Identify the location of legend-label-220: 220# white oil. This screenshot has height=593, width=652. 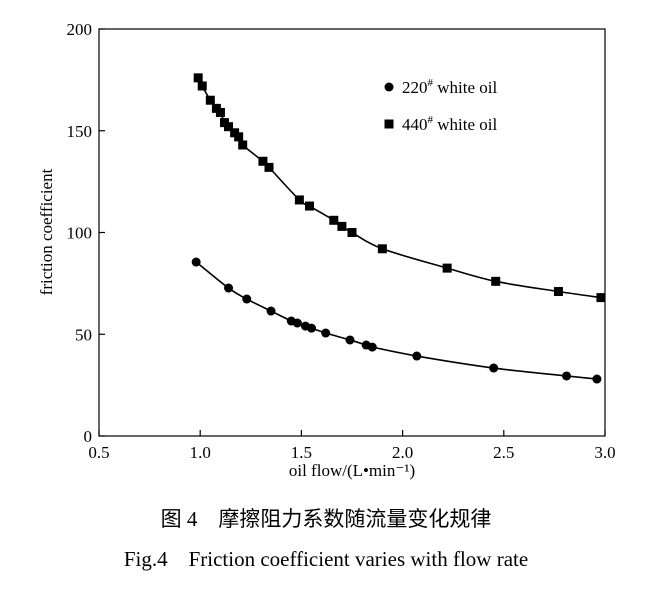
(449, 87).